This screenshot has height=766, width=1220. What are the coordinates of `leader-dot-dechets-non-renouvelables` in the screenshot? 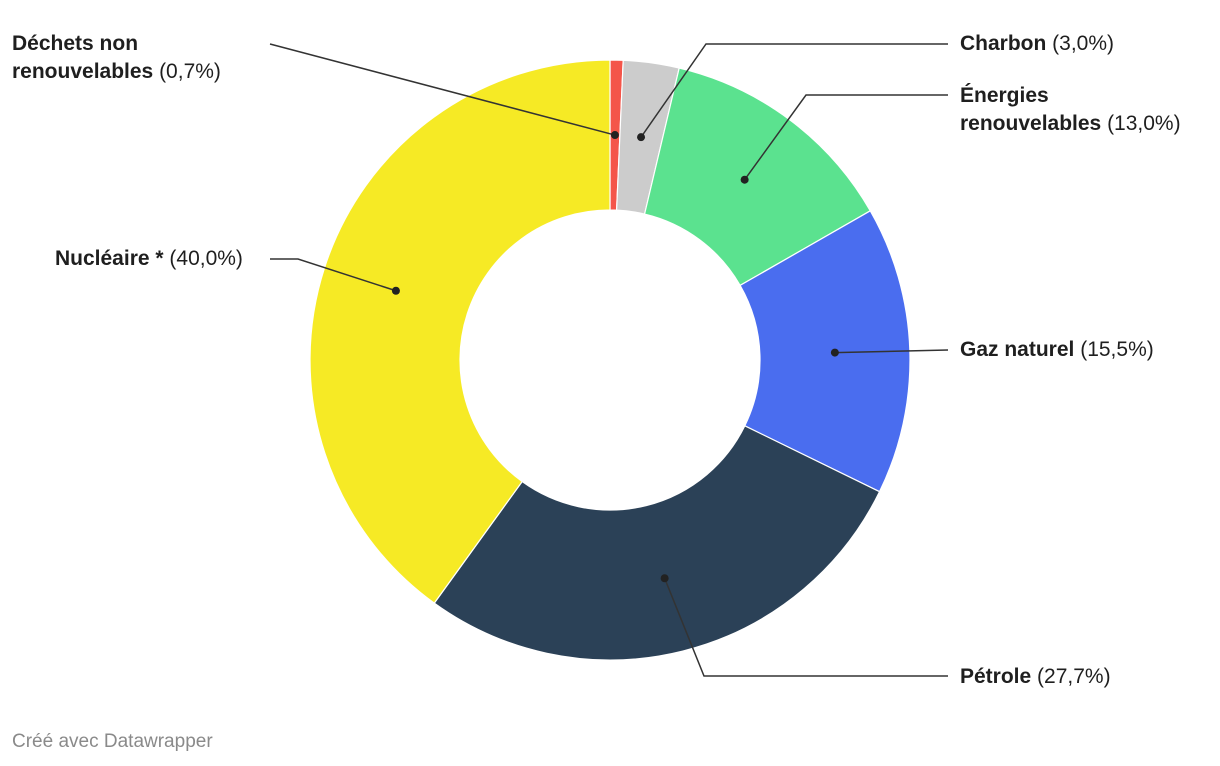 It's located at (614, 135).